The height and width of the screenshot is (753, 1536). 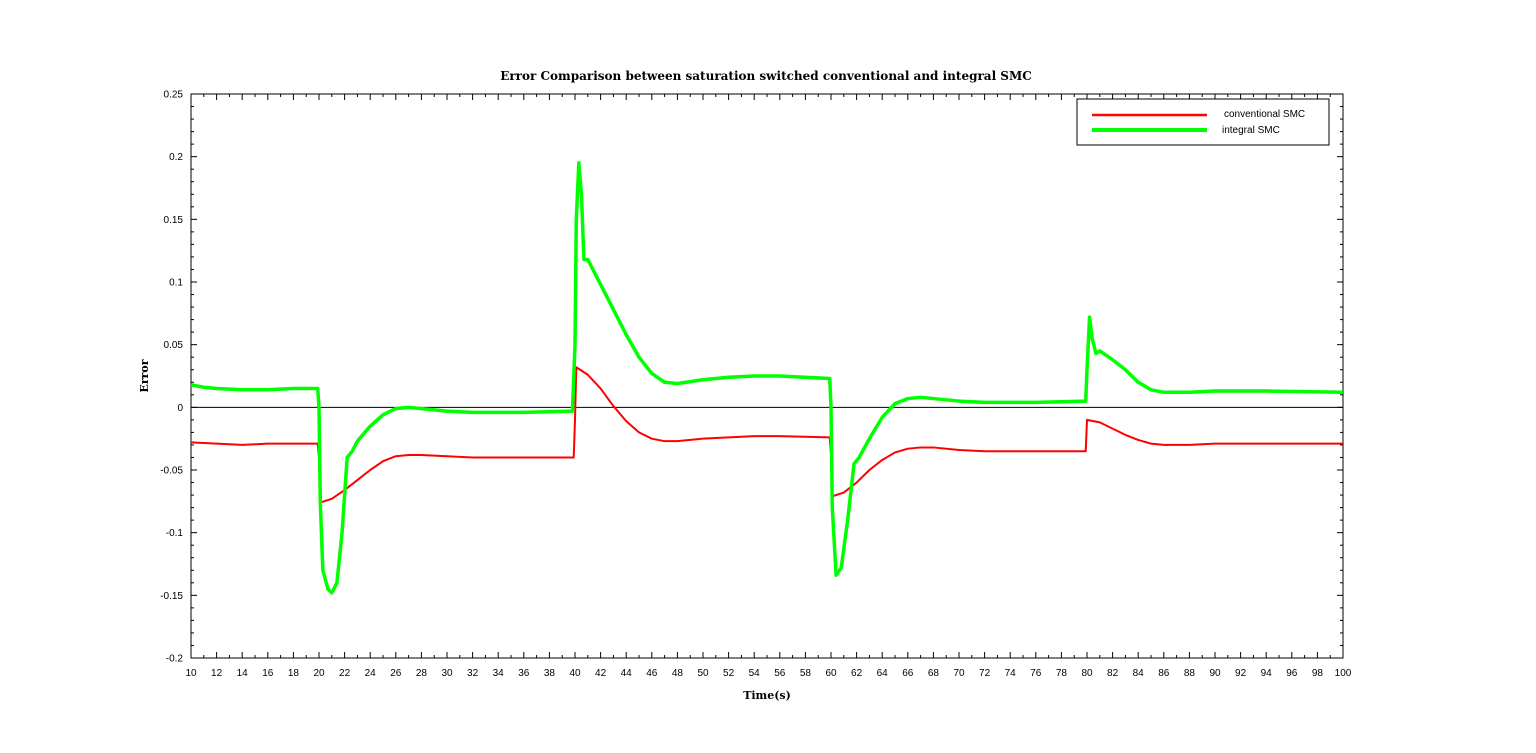 What do you see at coordinates (499, 673) in the screenshot?
I see `x-tick-label: 34` at bounding box center [499, 673].